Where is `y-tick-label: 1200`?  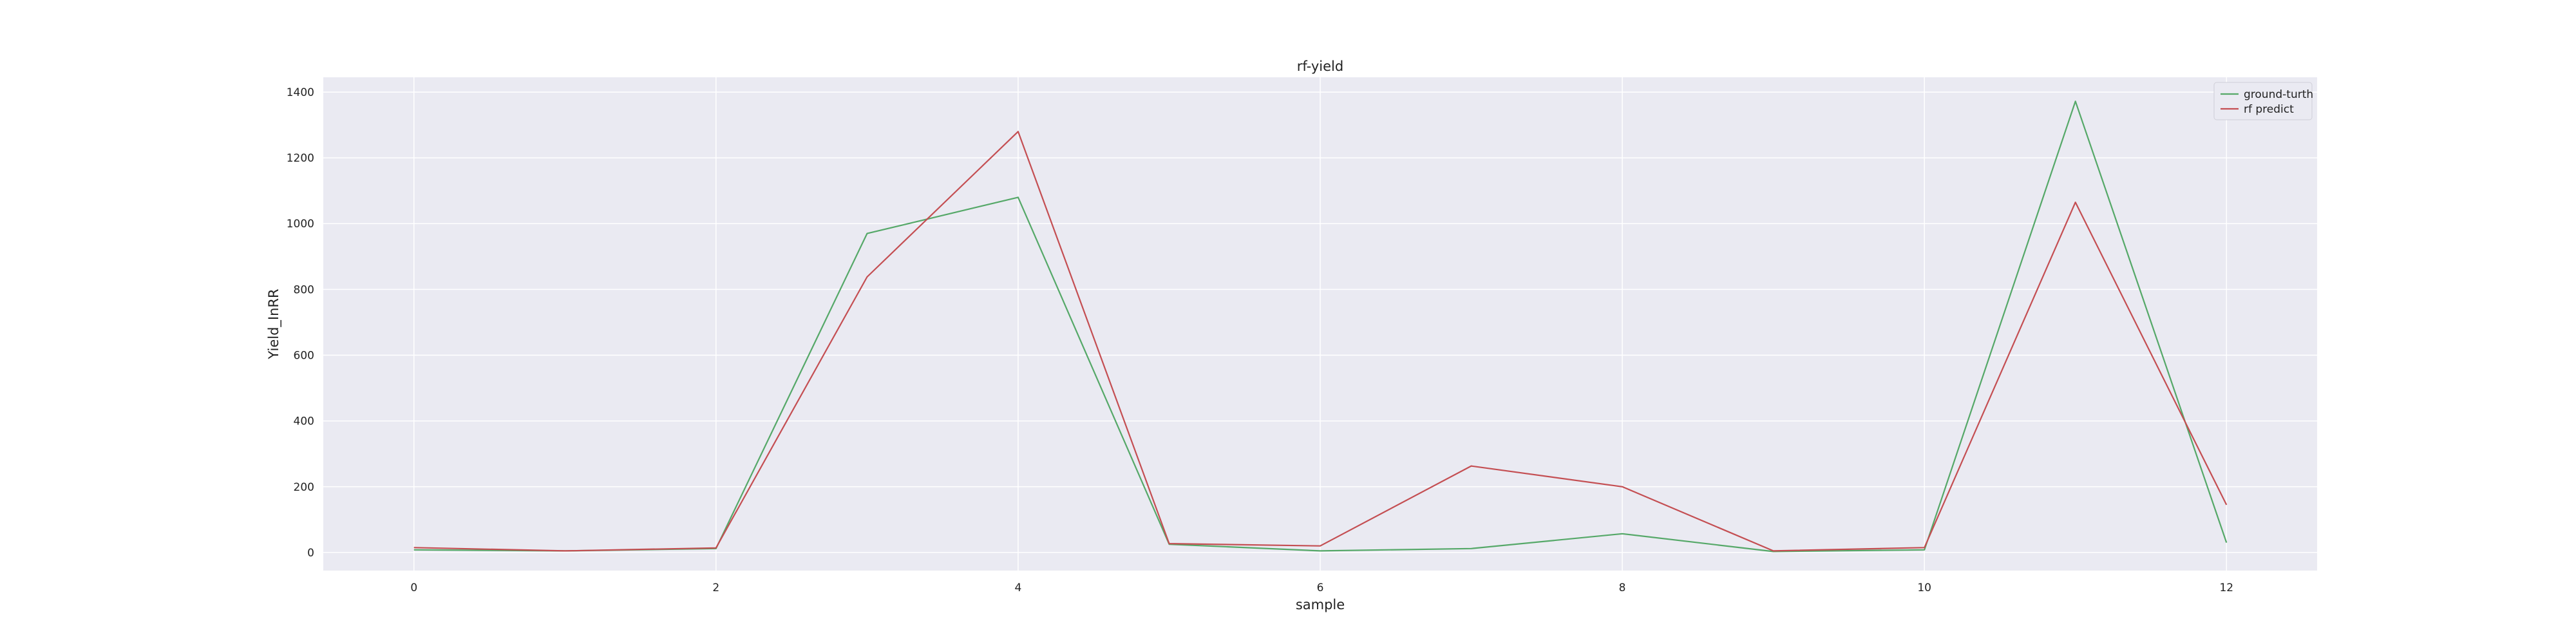 y-tick-label: 1200 is located at coordinates (301, 159).